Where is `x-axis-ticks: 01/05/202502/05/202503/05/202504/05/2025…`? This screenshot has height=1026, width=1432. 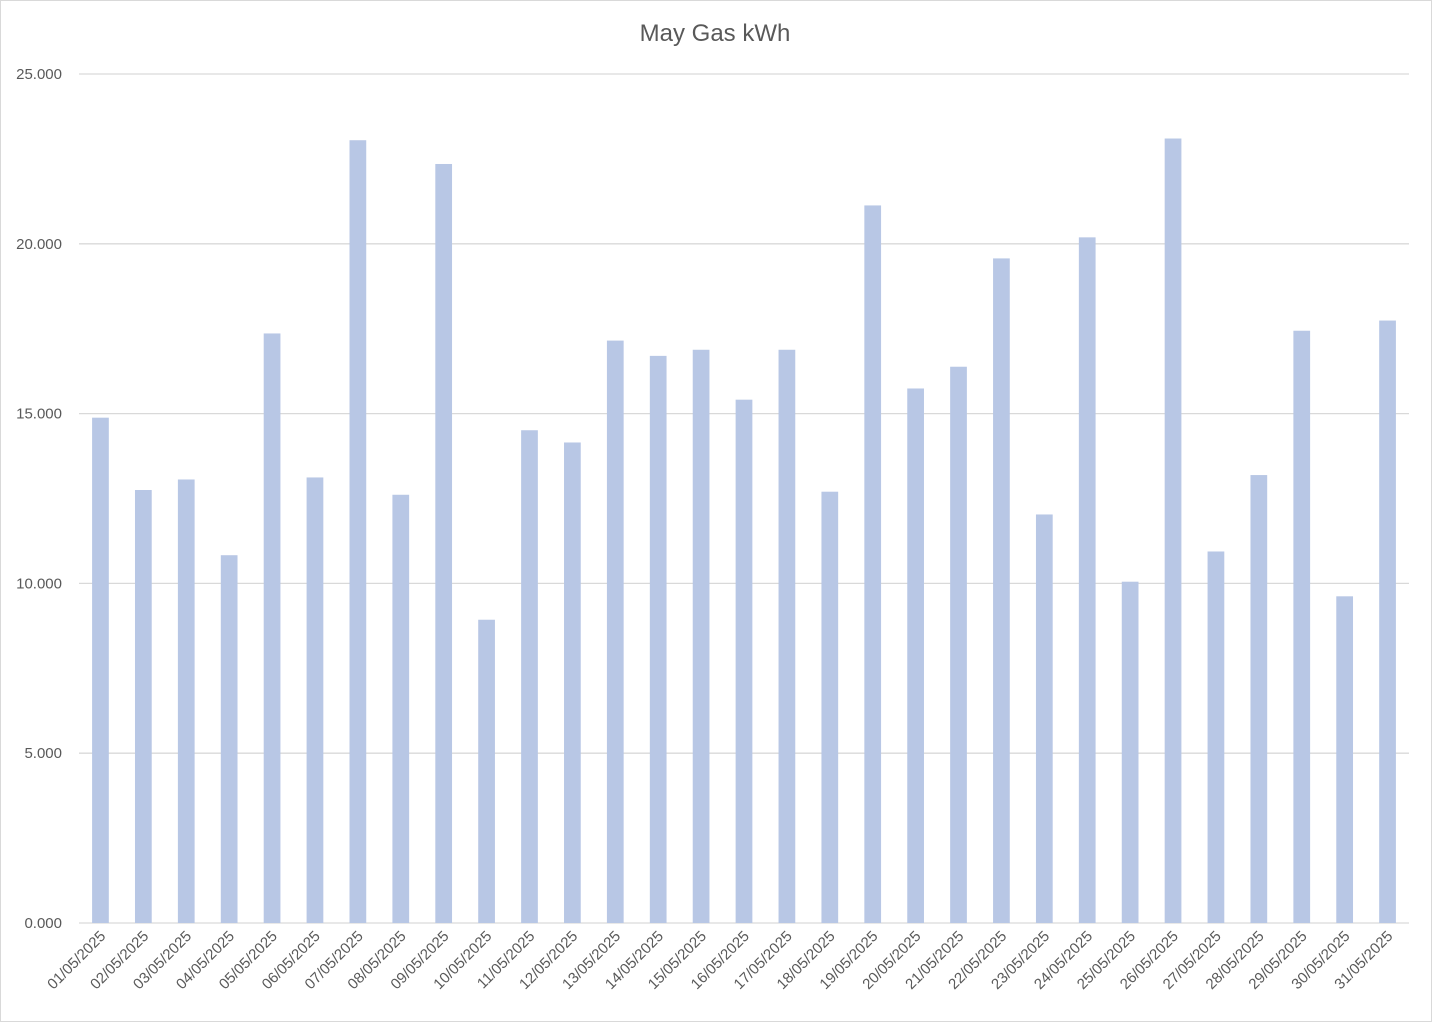 x-axis-ticks: 01/05/202502/05/202503/05/202504/05/2025… is located at coordinates (720, 960).